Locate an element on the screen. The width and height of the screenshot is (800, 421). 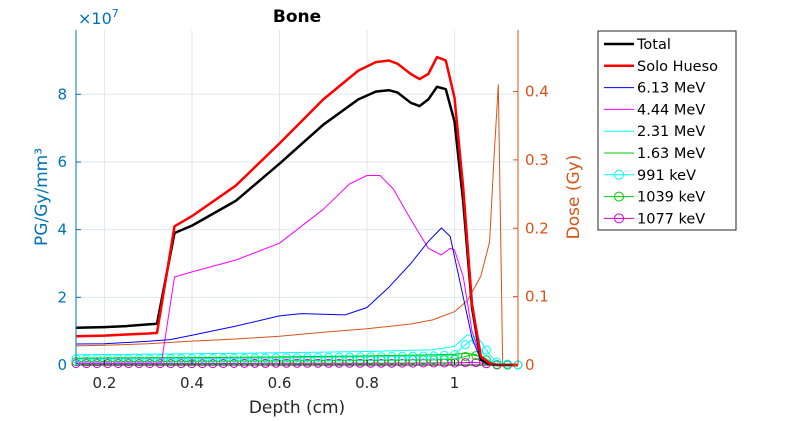
y-right-tick-label: 0.3 is located at coordinates (537, 160).